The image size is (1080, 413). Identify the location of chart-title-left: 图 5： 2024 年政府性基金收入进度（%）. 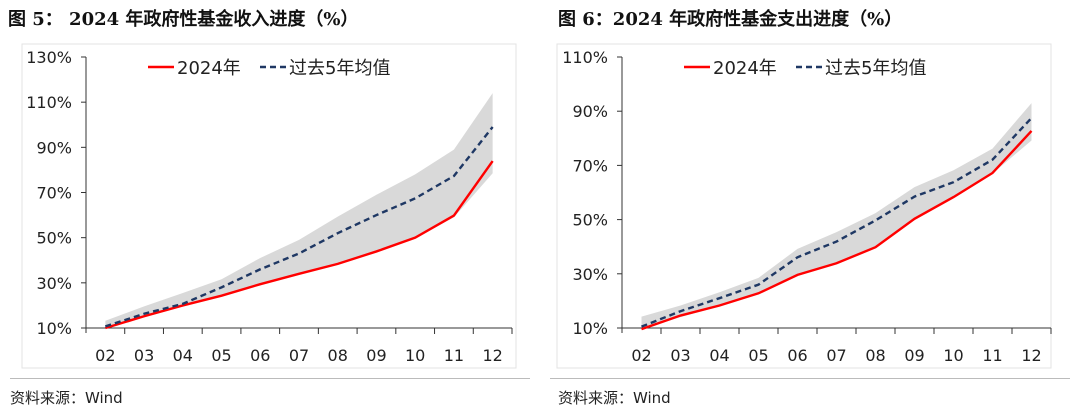
(183, 19).